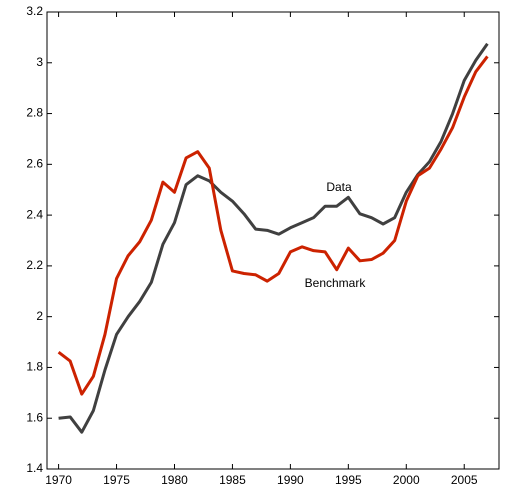  Describe the element at coordinates (34, 468) in the screenshot. I see `y-tick-label: 1.4` at that location.